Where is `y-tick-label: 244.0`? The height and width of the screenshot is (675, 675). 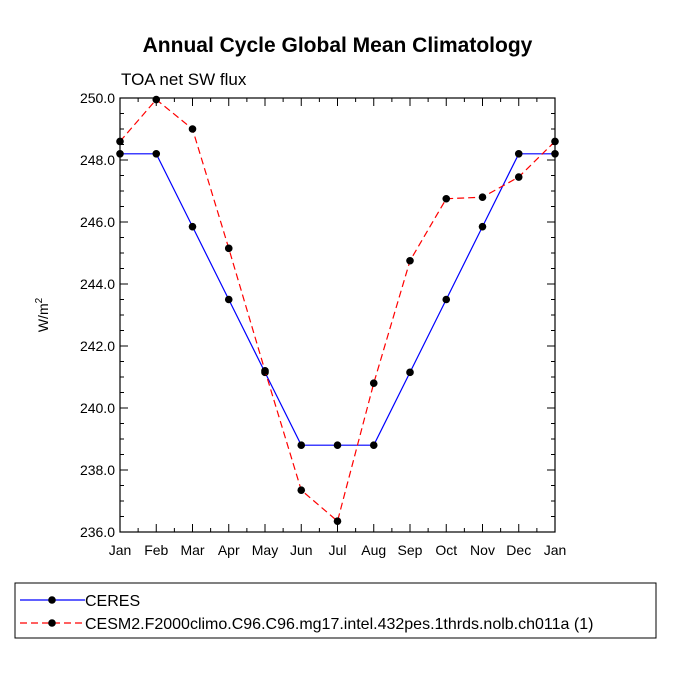
y-tick-label: 244.0 is located at coordinates (97, 284).